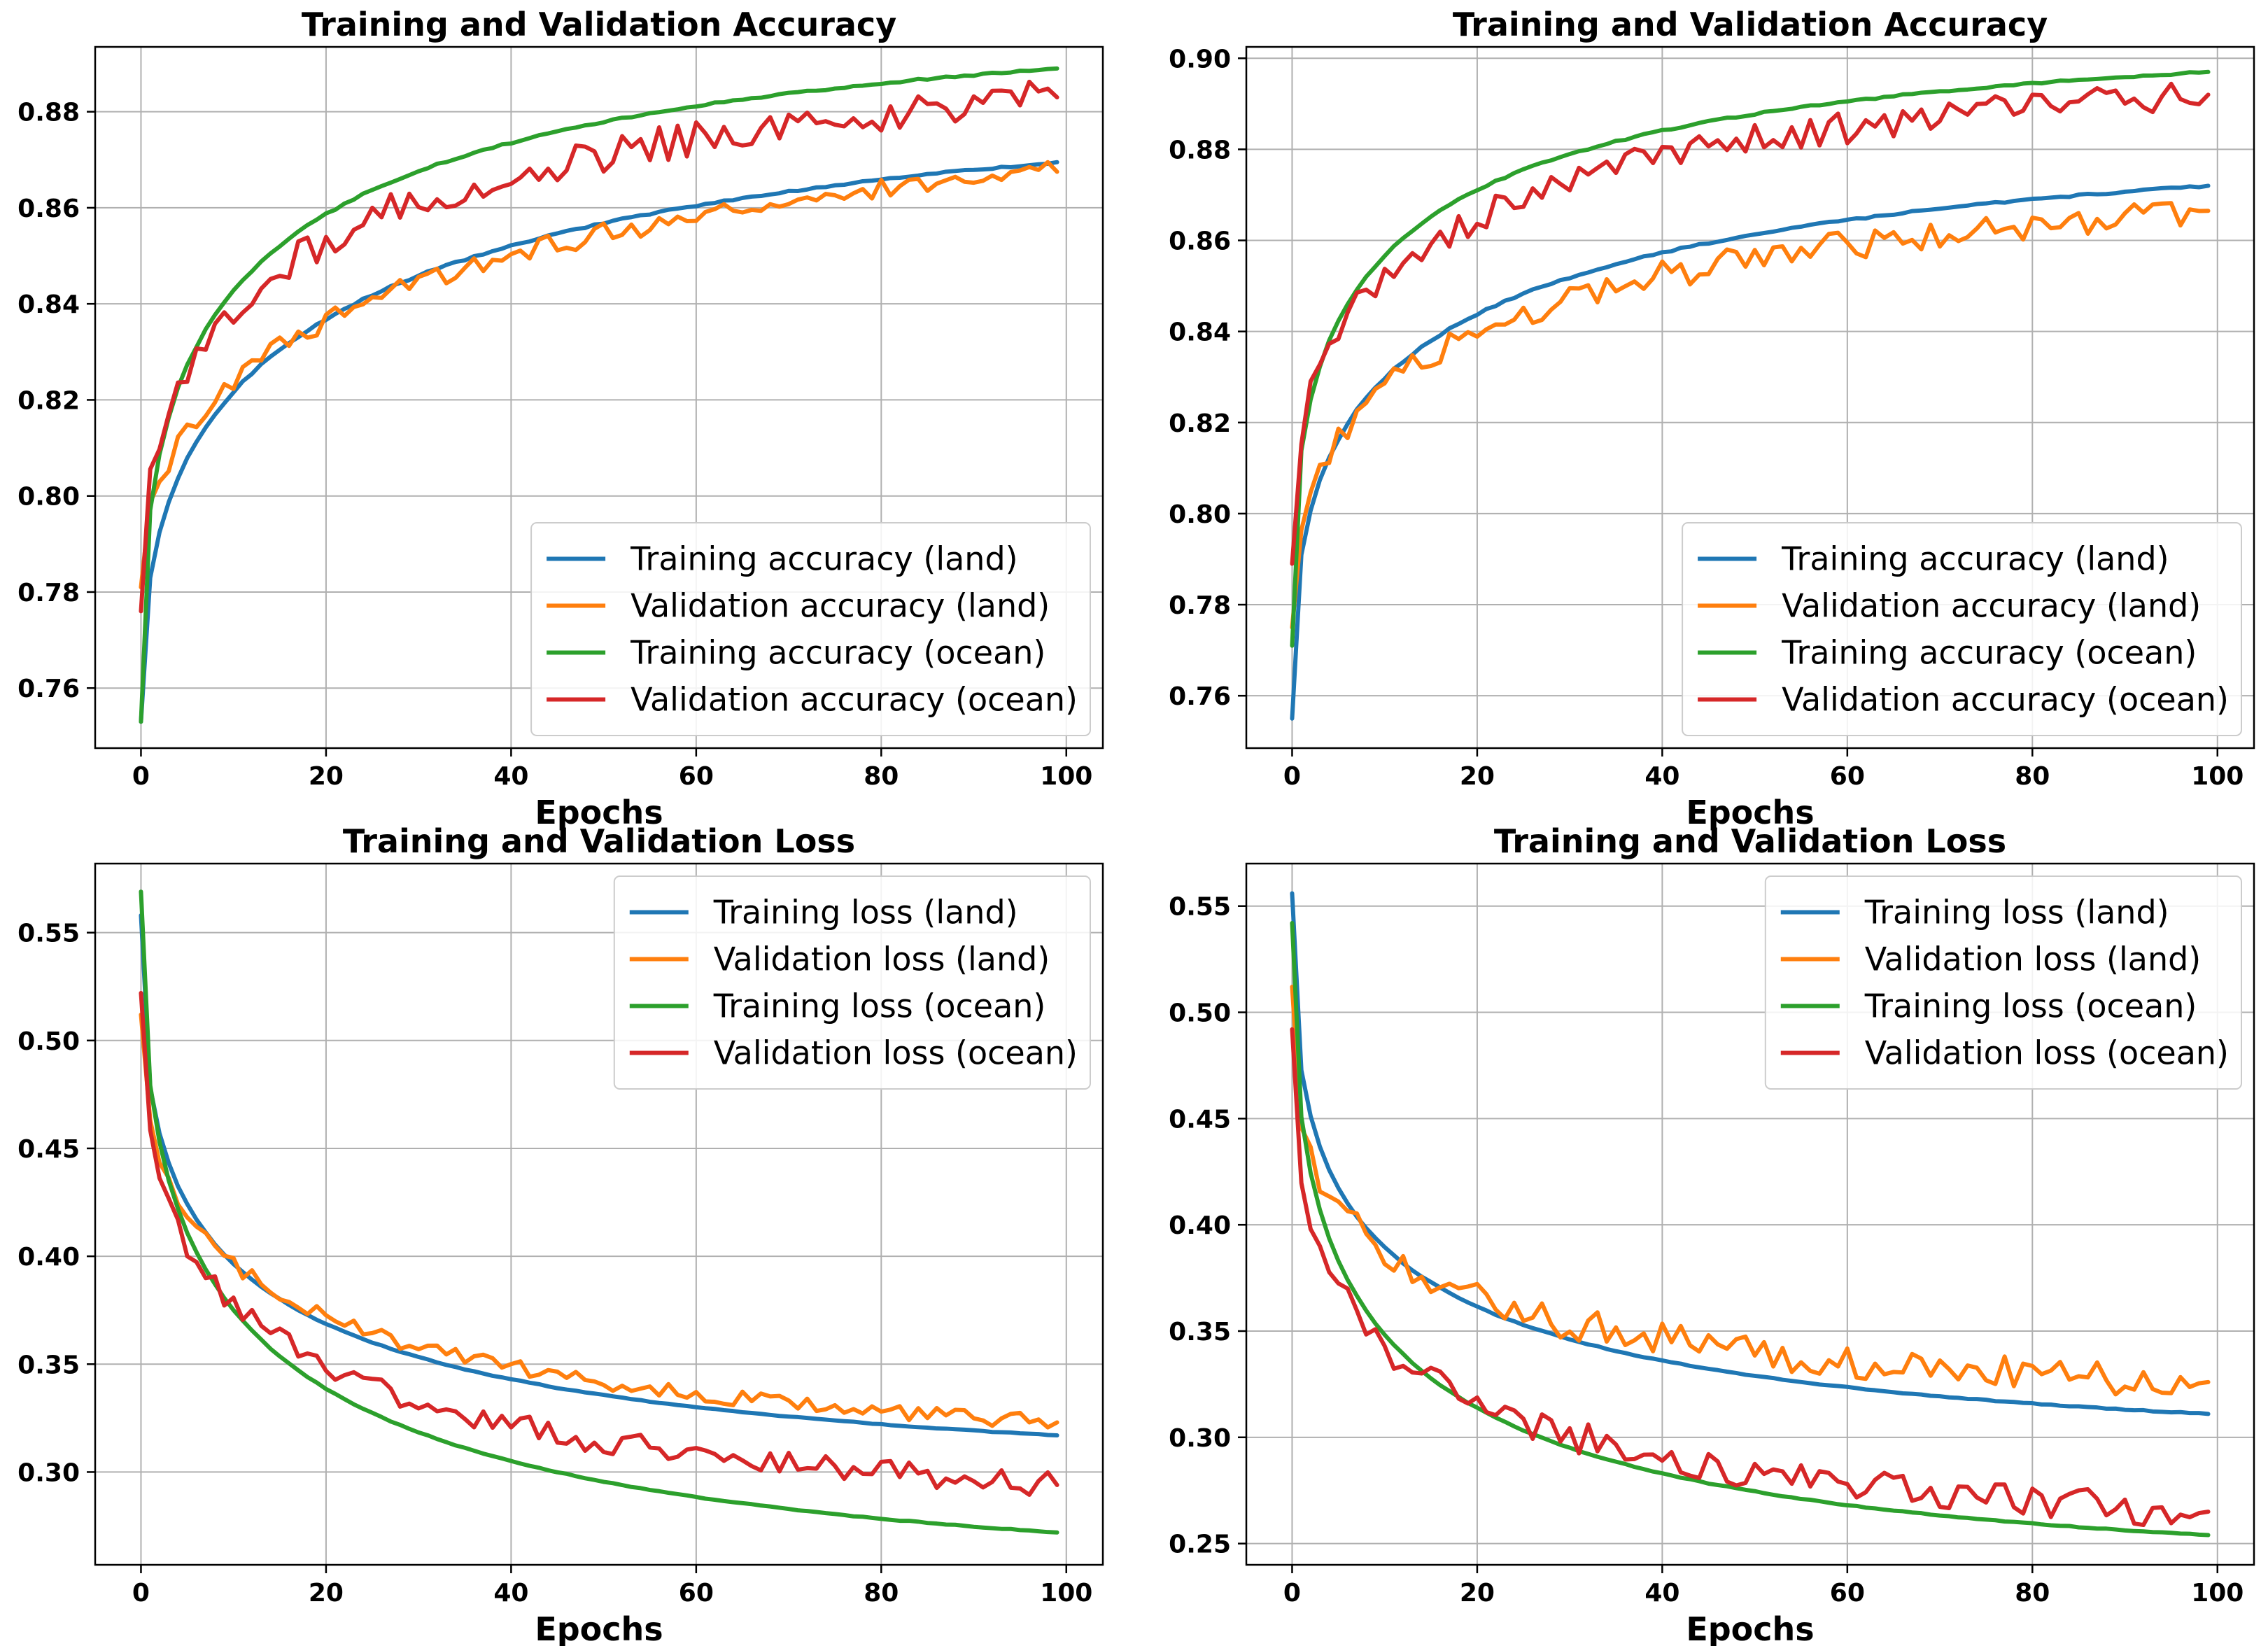 The width and height of the screenshot is (2268, 1646). I want to click on y-tick-label: 0.45, so click(48, 1149).